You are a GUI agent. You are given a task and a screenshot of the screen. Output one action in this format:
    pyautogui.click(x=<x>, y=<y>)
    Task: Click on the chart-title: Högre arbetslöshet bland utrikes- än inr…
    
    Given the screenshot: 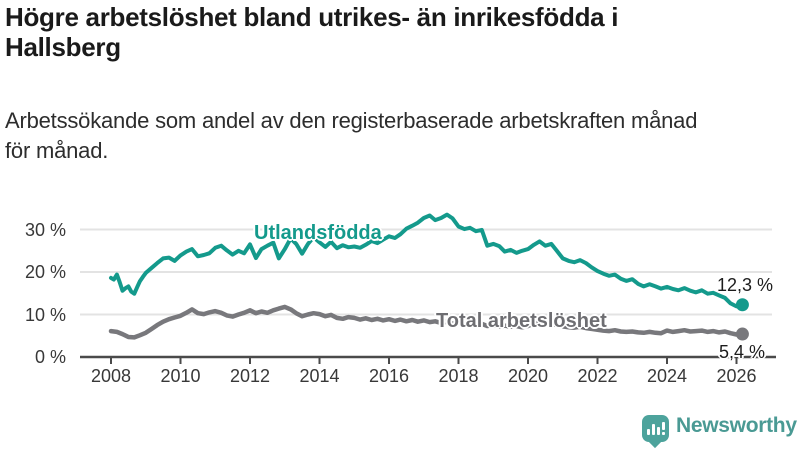 What is the action you would take?
    pyautogui.click(x=401, y=32)
    